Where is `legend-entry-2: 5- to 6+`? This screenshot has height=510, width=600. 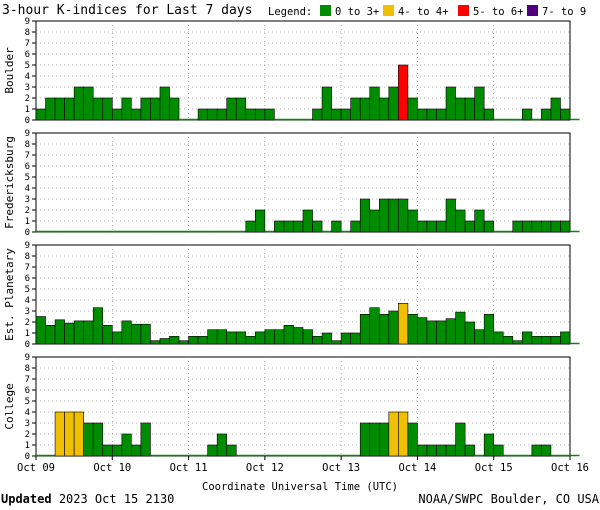 legend-entry-2: 5- to 6+ is located at coordinates (498, 12).